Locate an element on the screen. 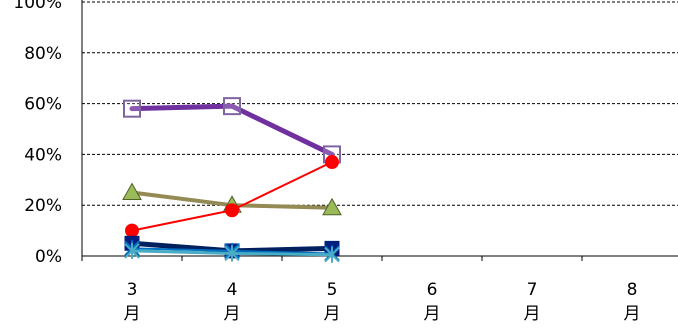 This screenshot has width=678, height=334. y-tick-label: 20% is located at coordinates (43, 206).